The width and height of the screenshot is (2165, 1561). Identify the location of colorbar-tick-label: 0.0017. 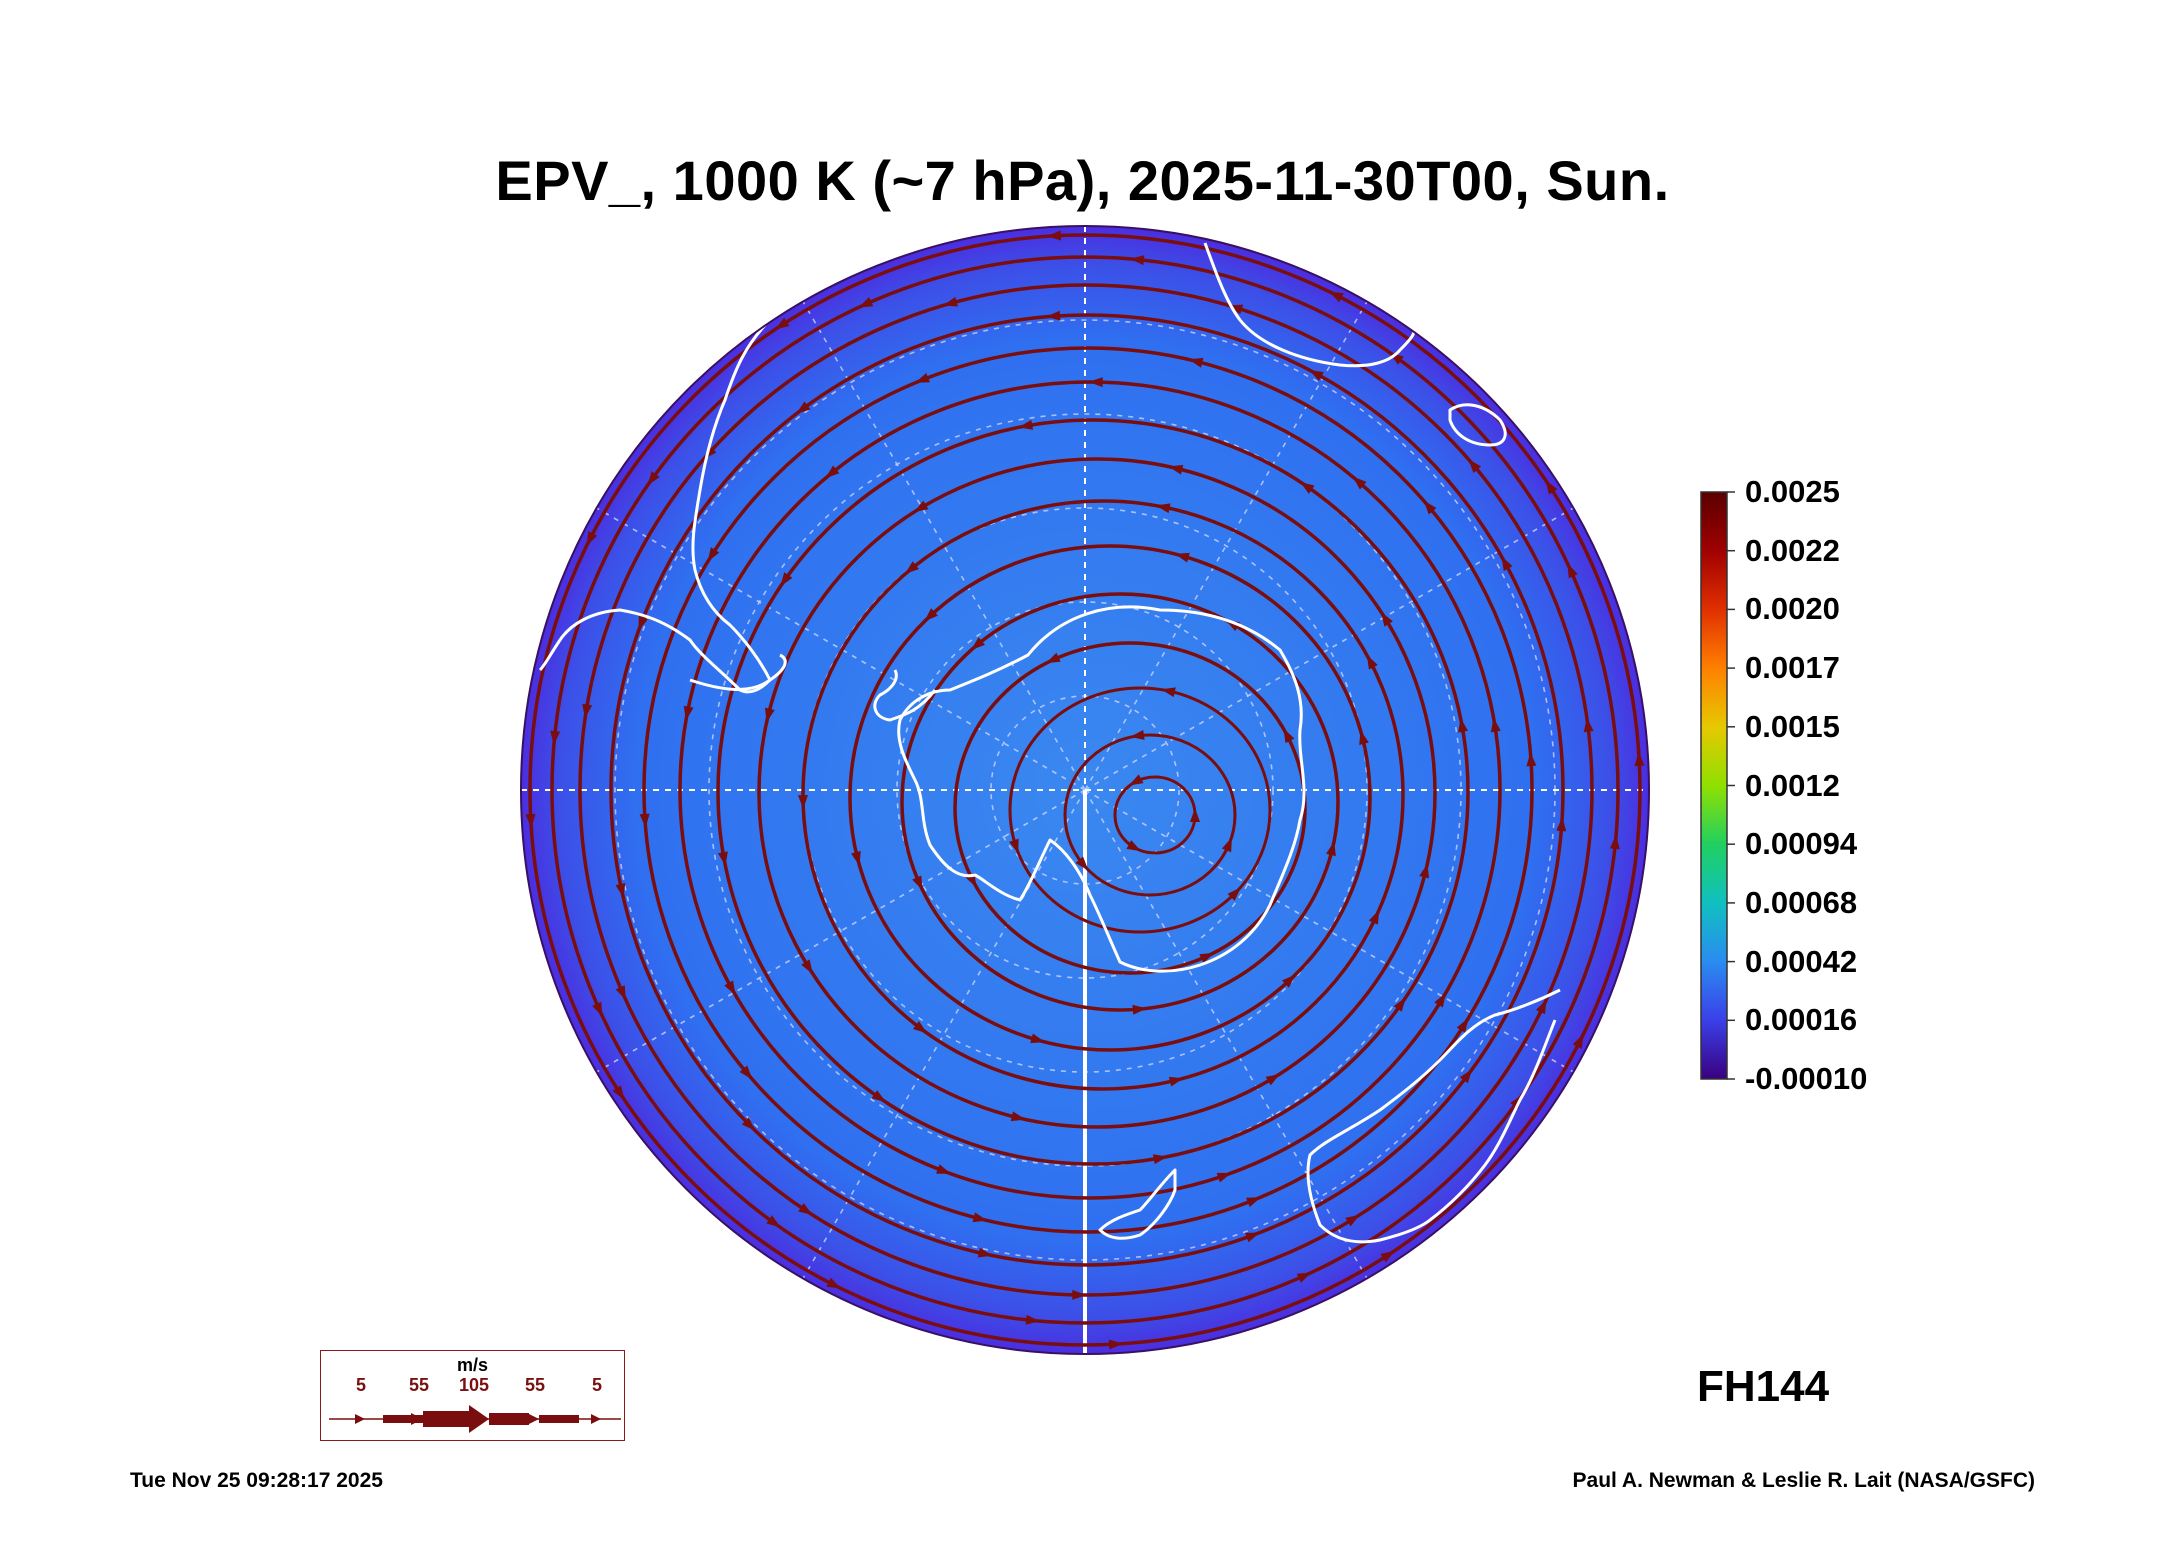
(1792, 668).